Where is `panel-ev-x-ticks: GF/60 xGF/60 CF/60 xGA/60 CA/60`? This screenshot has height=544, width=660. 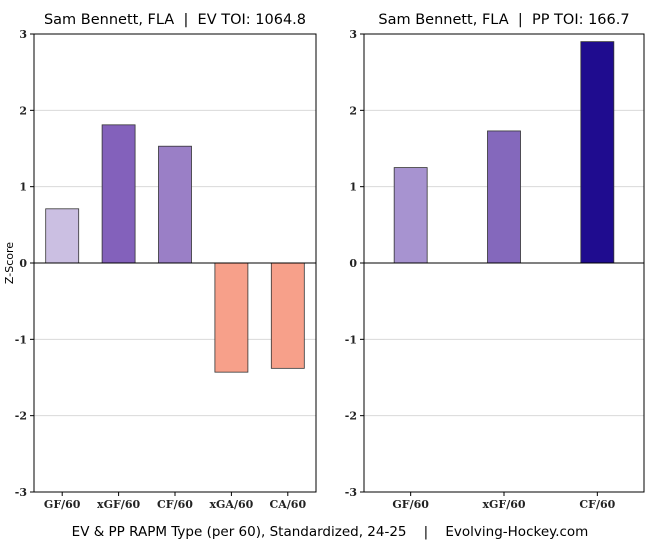
panel-ev-x-ticks: GF/60 xGF/60 CF/60 xGA/60 CA/60 is located at coordinates (175, 501).